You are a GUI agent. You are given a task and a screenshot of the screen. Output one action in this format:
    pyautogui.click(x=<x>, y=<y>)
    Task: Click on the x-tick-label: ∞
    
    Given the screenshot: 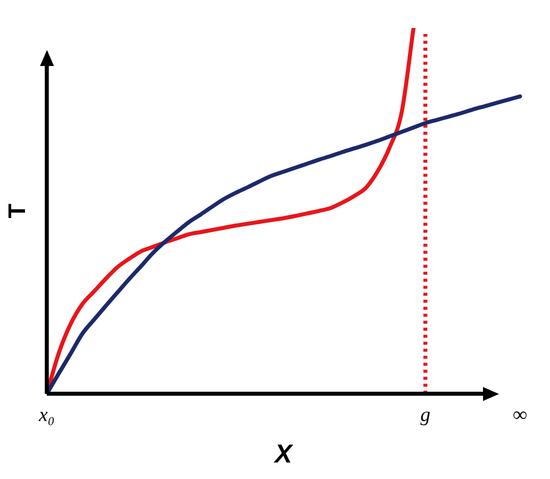 What is the action you would take?
    pyautogui.click(x=520, y=415)
    